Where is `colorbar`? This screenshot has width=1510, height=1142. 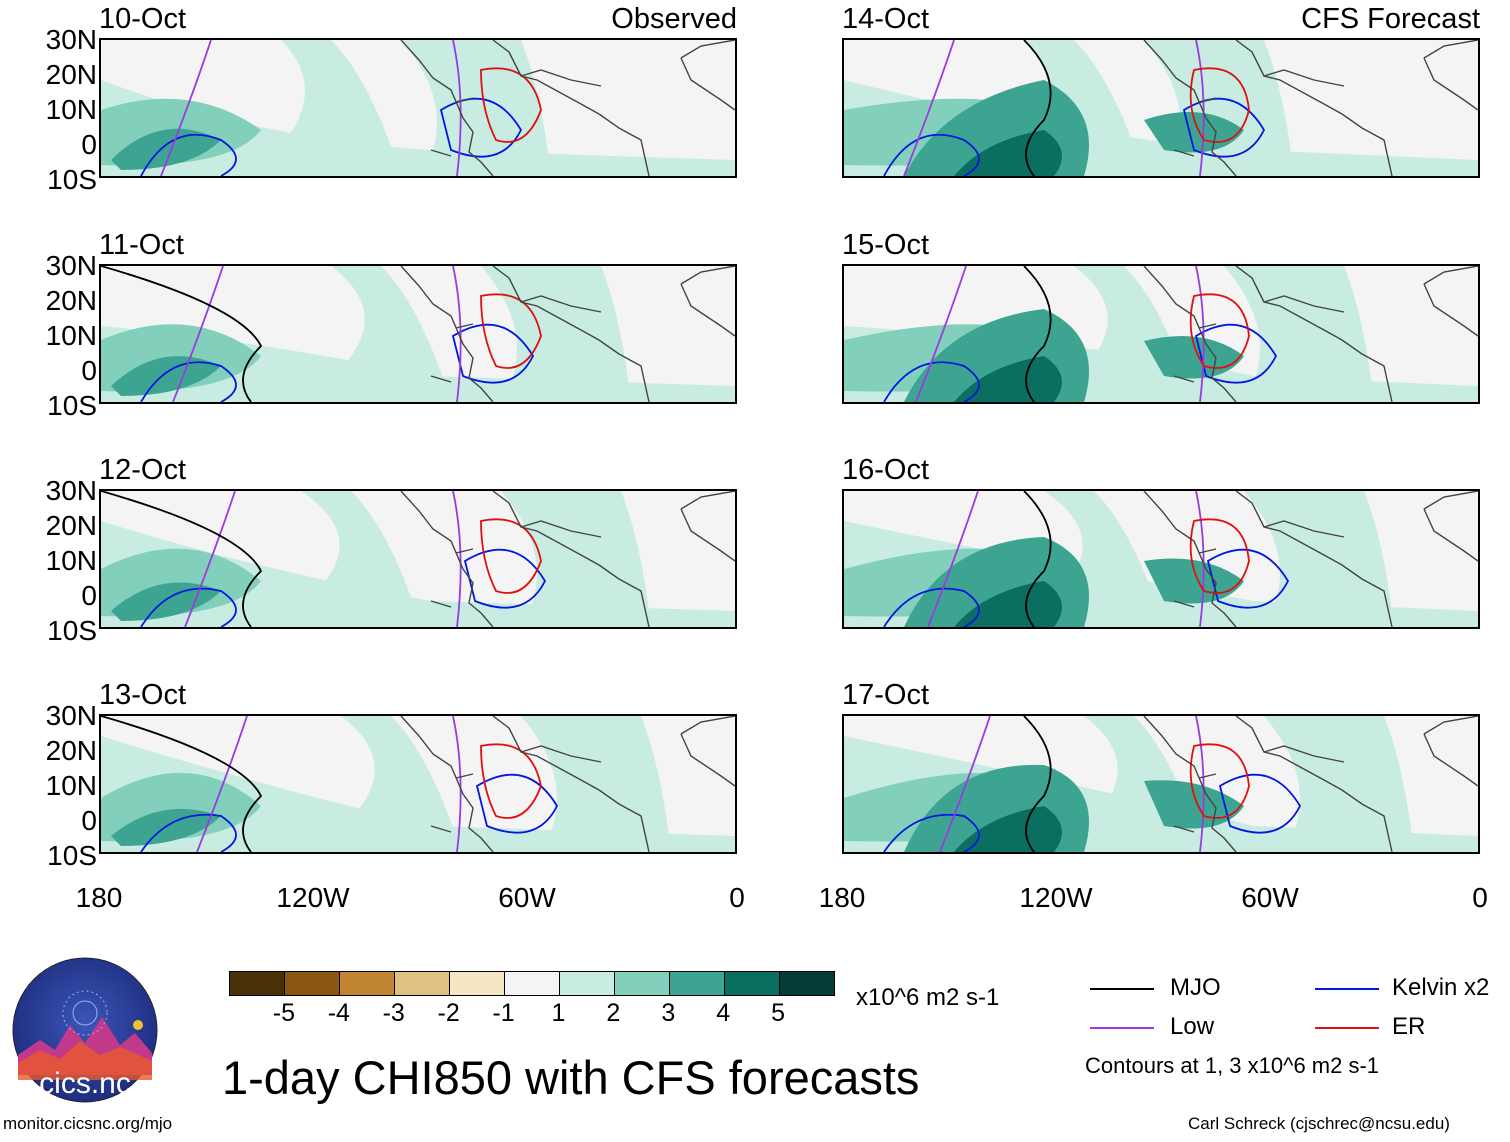 colorbar is located at coordinates (532, 983).